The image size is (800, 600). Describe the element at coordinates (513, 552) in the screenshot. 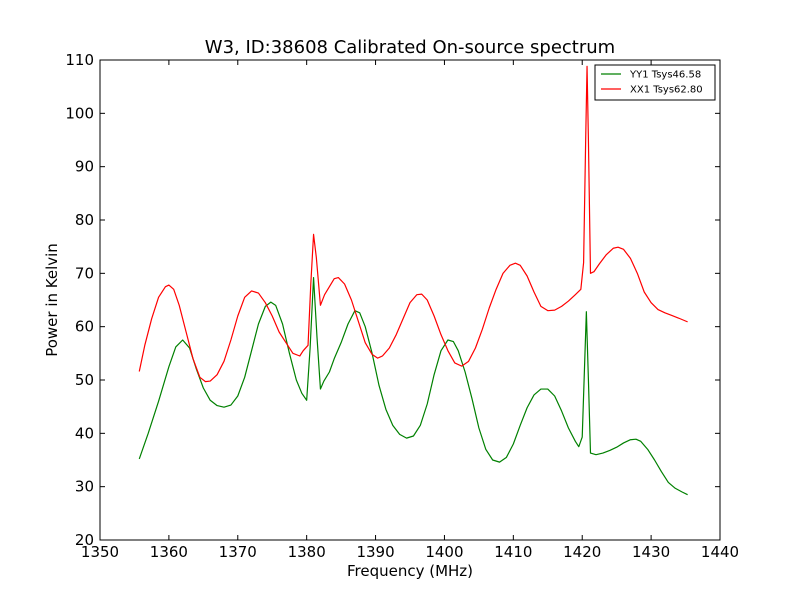

I see `x-tick-label: 1410` at that location.